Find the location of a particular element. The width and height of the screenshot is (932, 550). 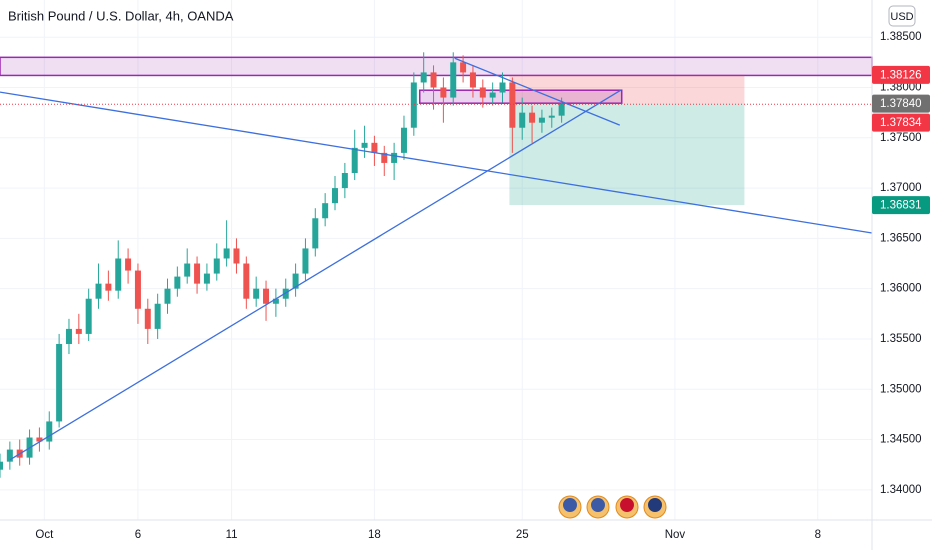

chart-title: British Pound / U.S. Dollar, 4h, OANDA is located at coordinates (121, 15).